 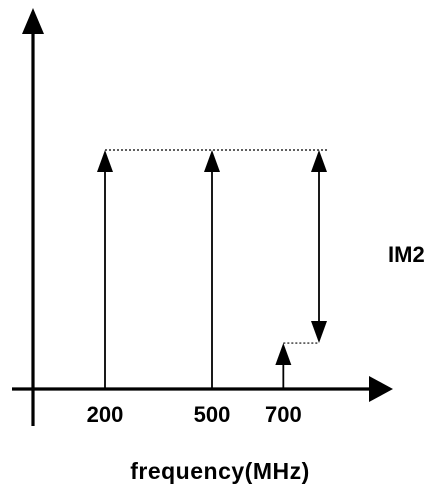 I want to click on tone-arrow-200-icon, so click(x=105, y=161).